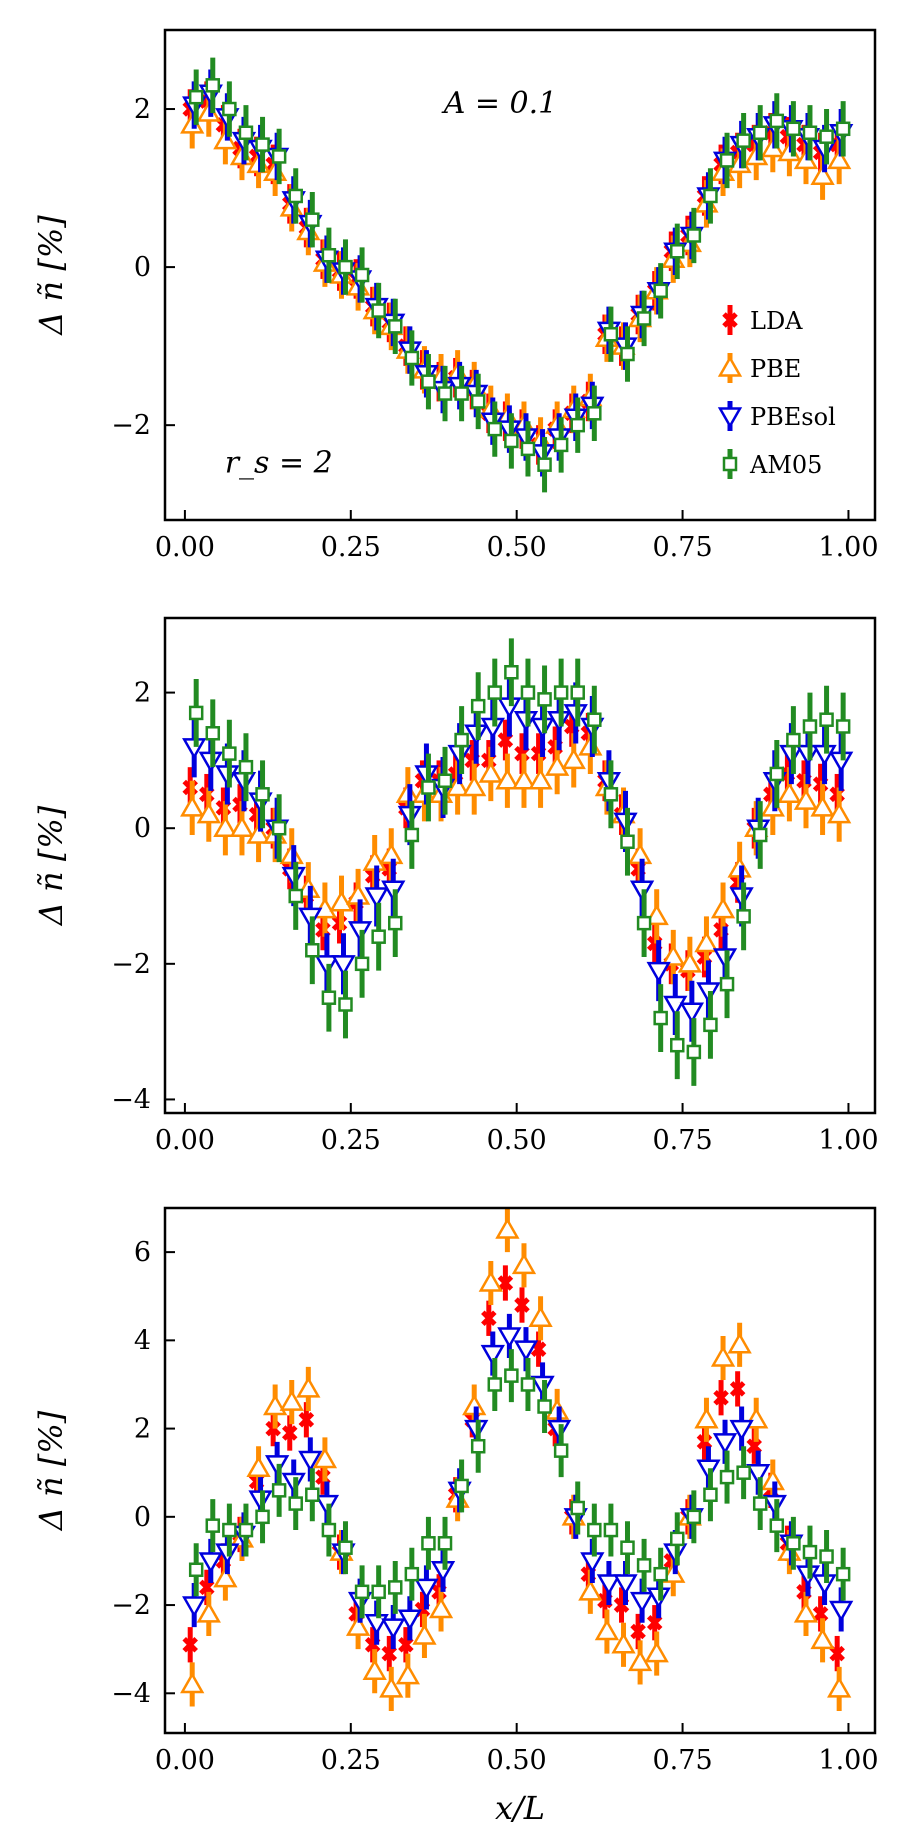 This screenshot has height=1830, width=914. Describe the element at coordinates (517, 547) in the screenshot. I see `x-tick-label: 0.50` at that location.